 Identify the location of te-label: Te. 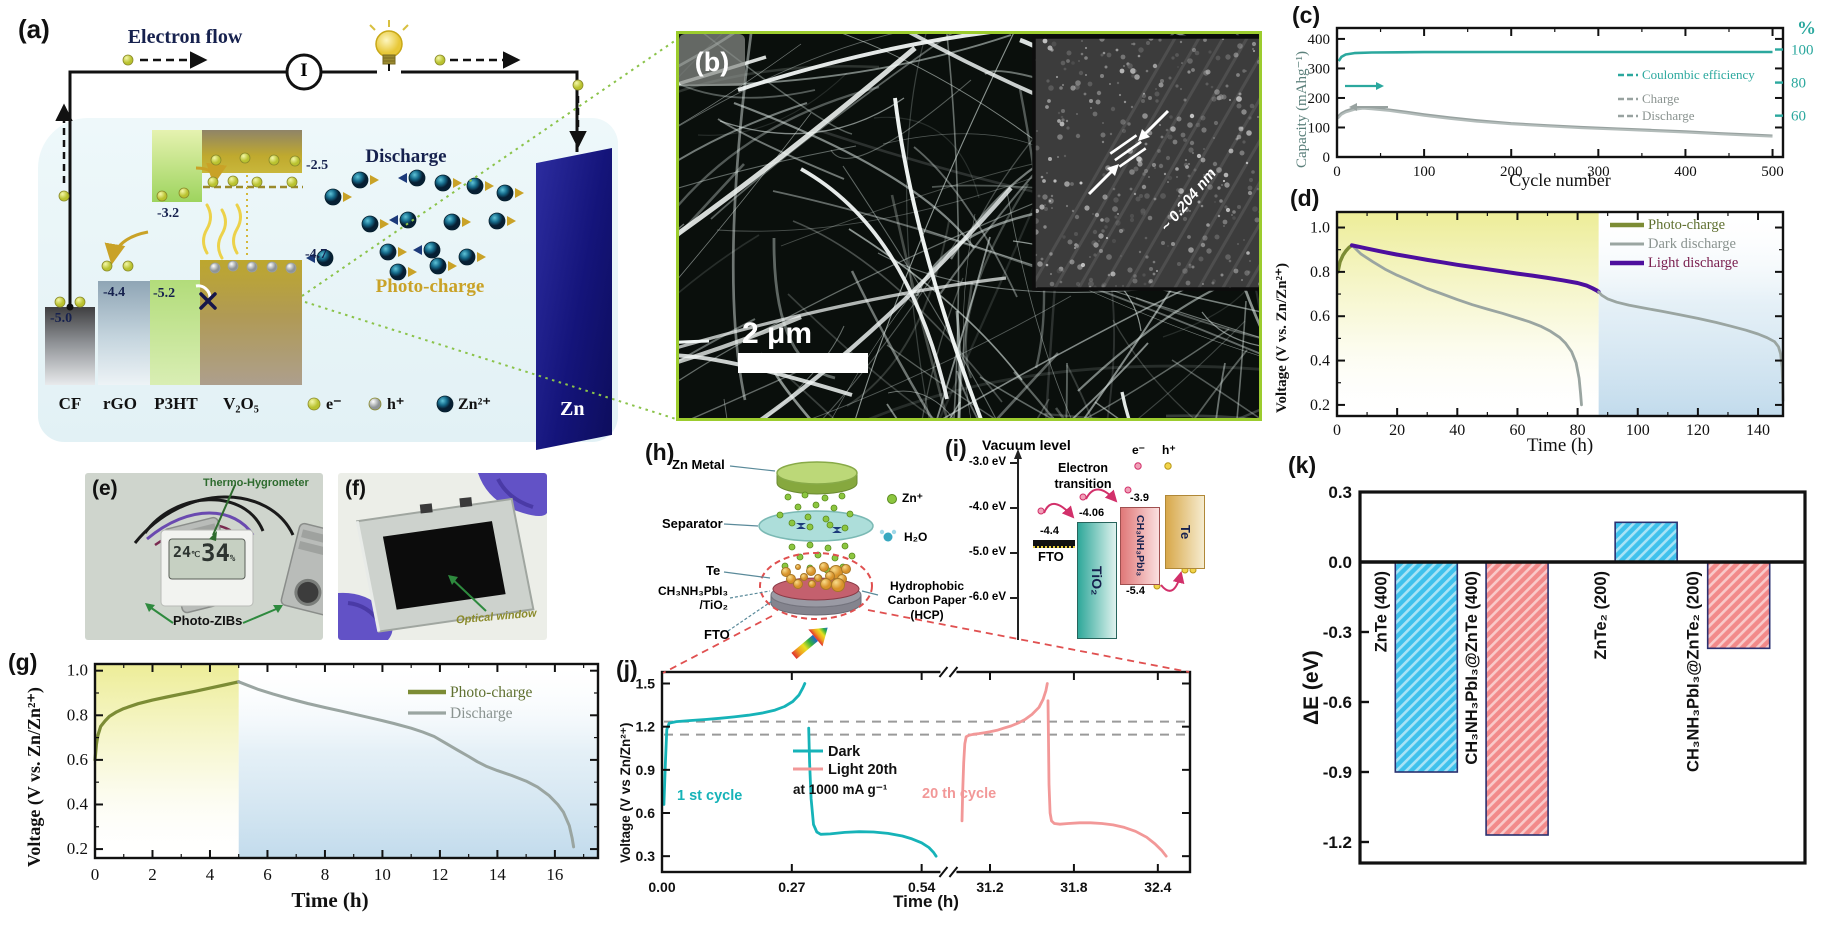
(713, 570).